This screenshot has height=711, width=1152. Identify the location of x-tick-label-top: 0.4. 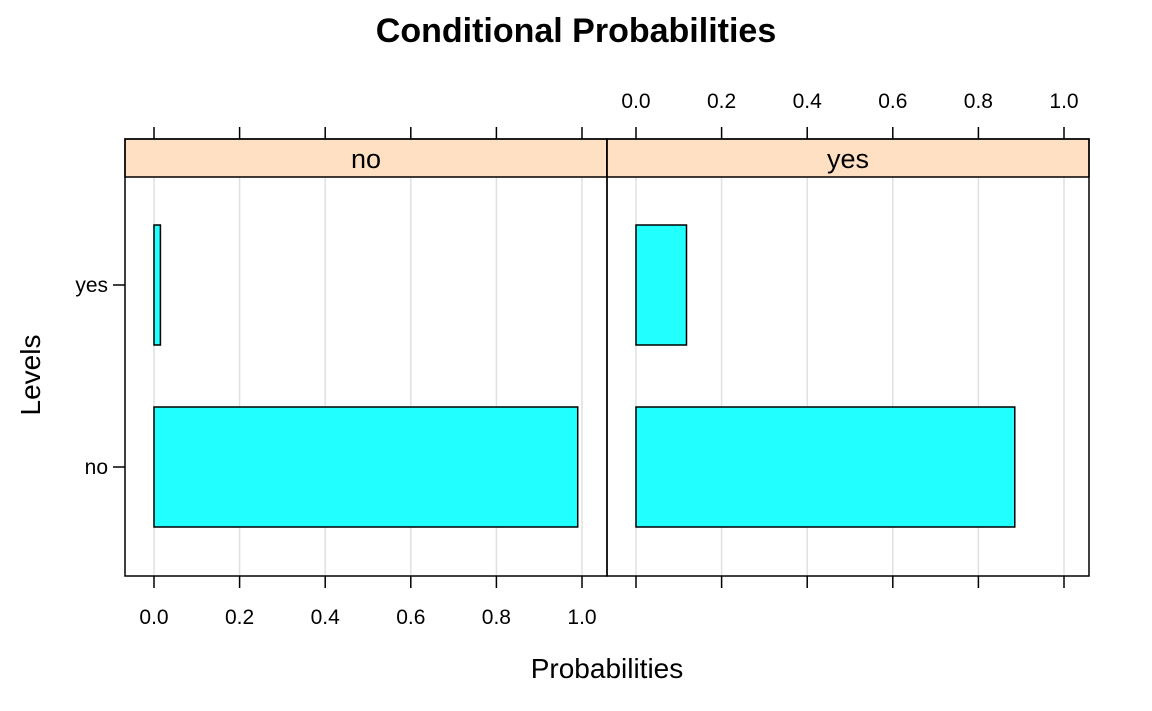
(808, 101).